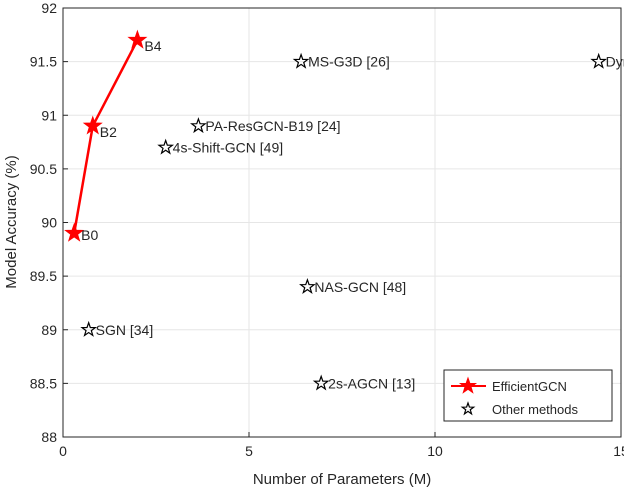  I want to click on x-tick-label: 5, so click(249, 451).